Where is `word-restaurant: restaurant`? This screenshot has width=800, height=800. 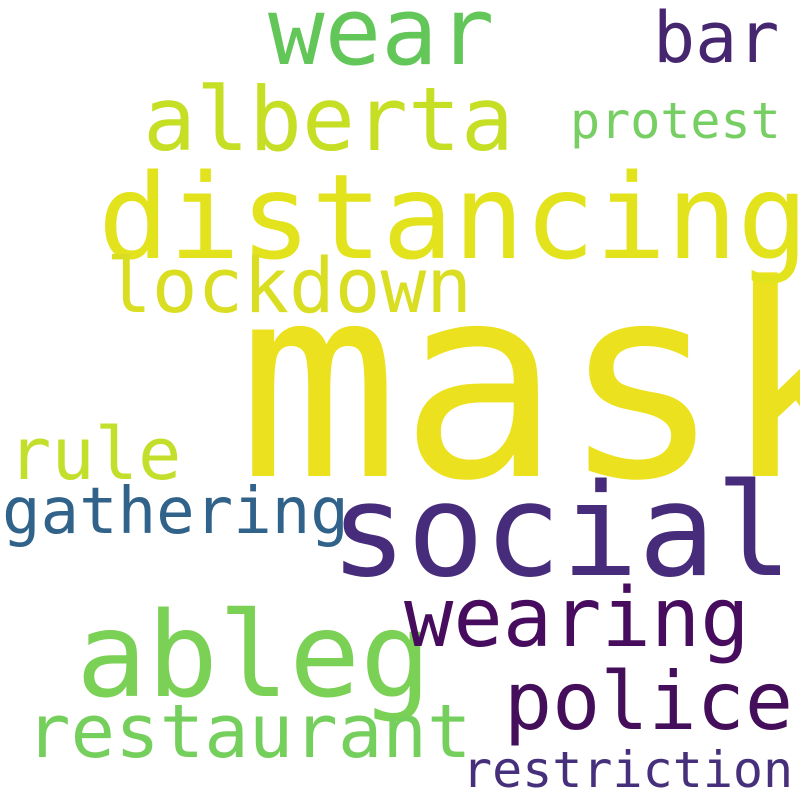 word-restaurant: restaurant is located at coordinates (249, 732).